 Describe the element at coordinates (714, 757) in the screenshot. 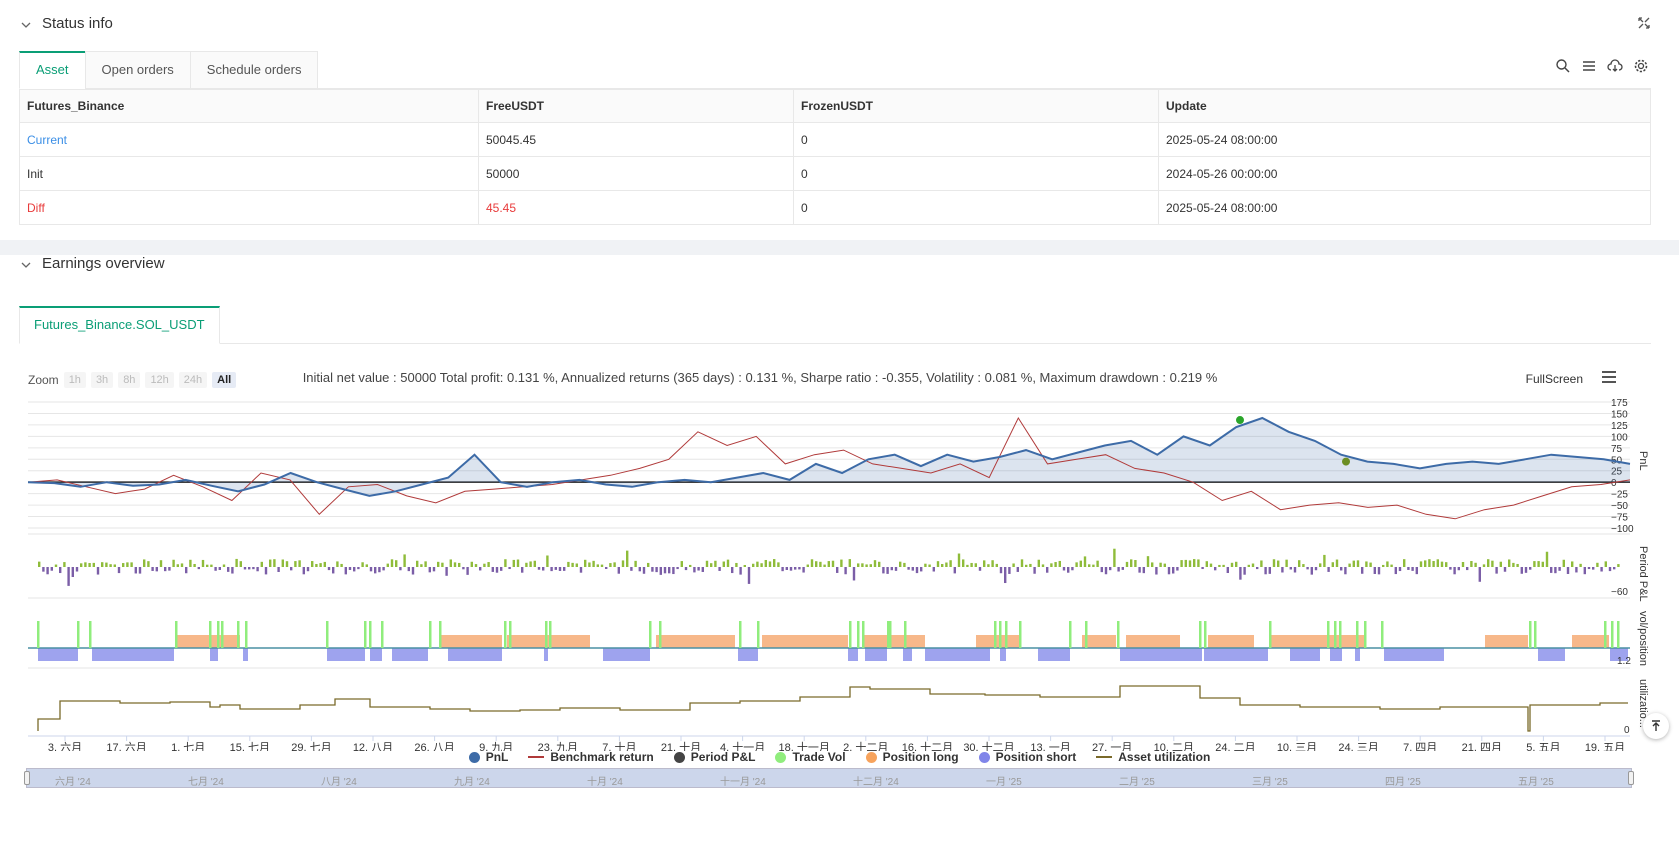

I see `legend-period-pnl: Period P&L` at that location.